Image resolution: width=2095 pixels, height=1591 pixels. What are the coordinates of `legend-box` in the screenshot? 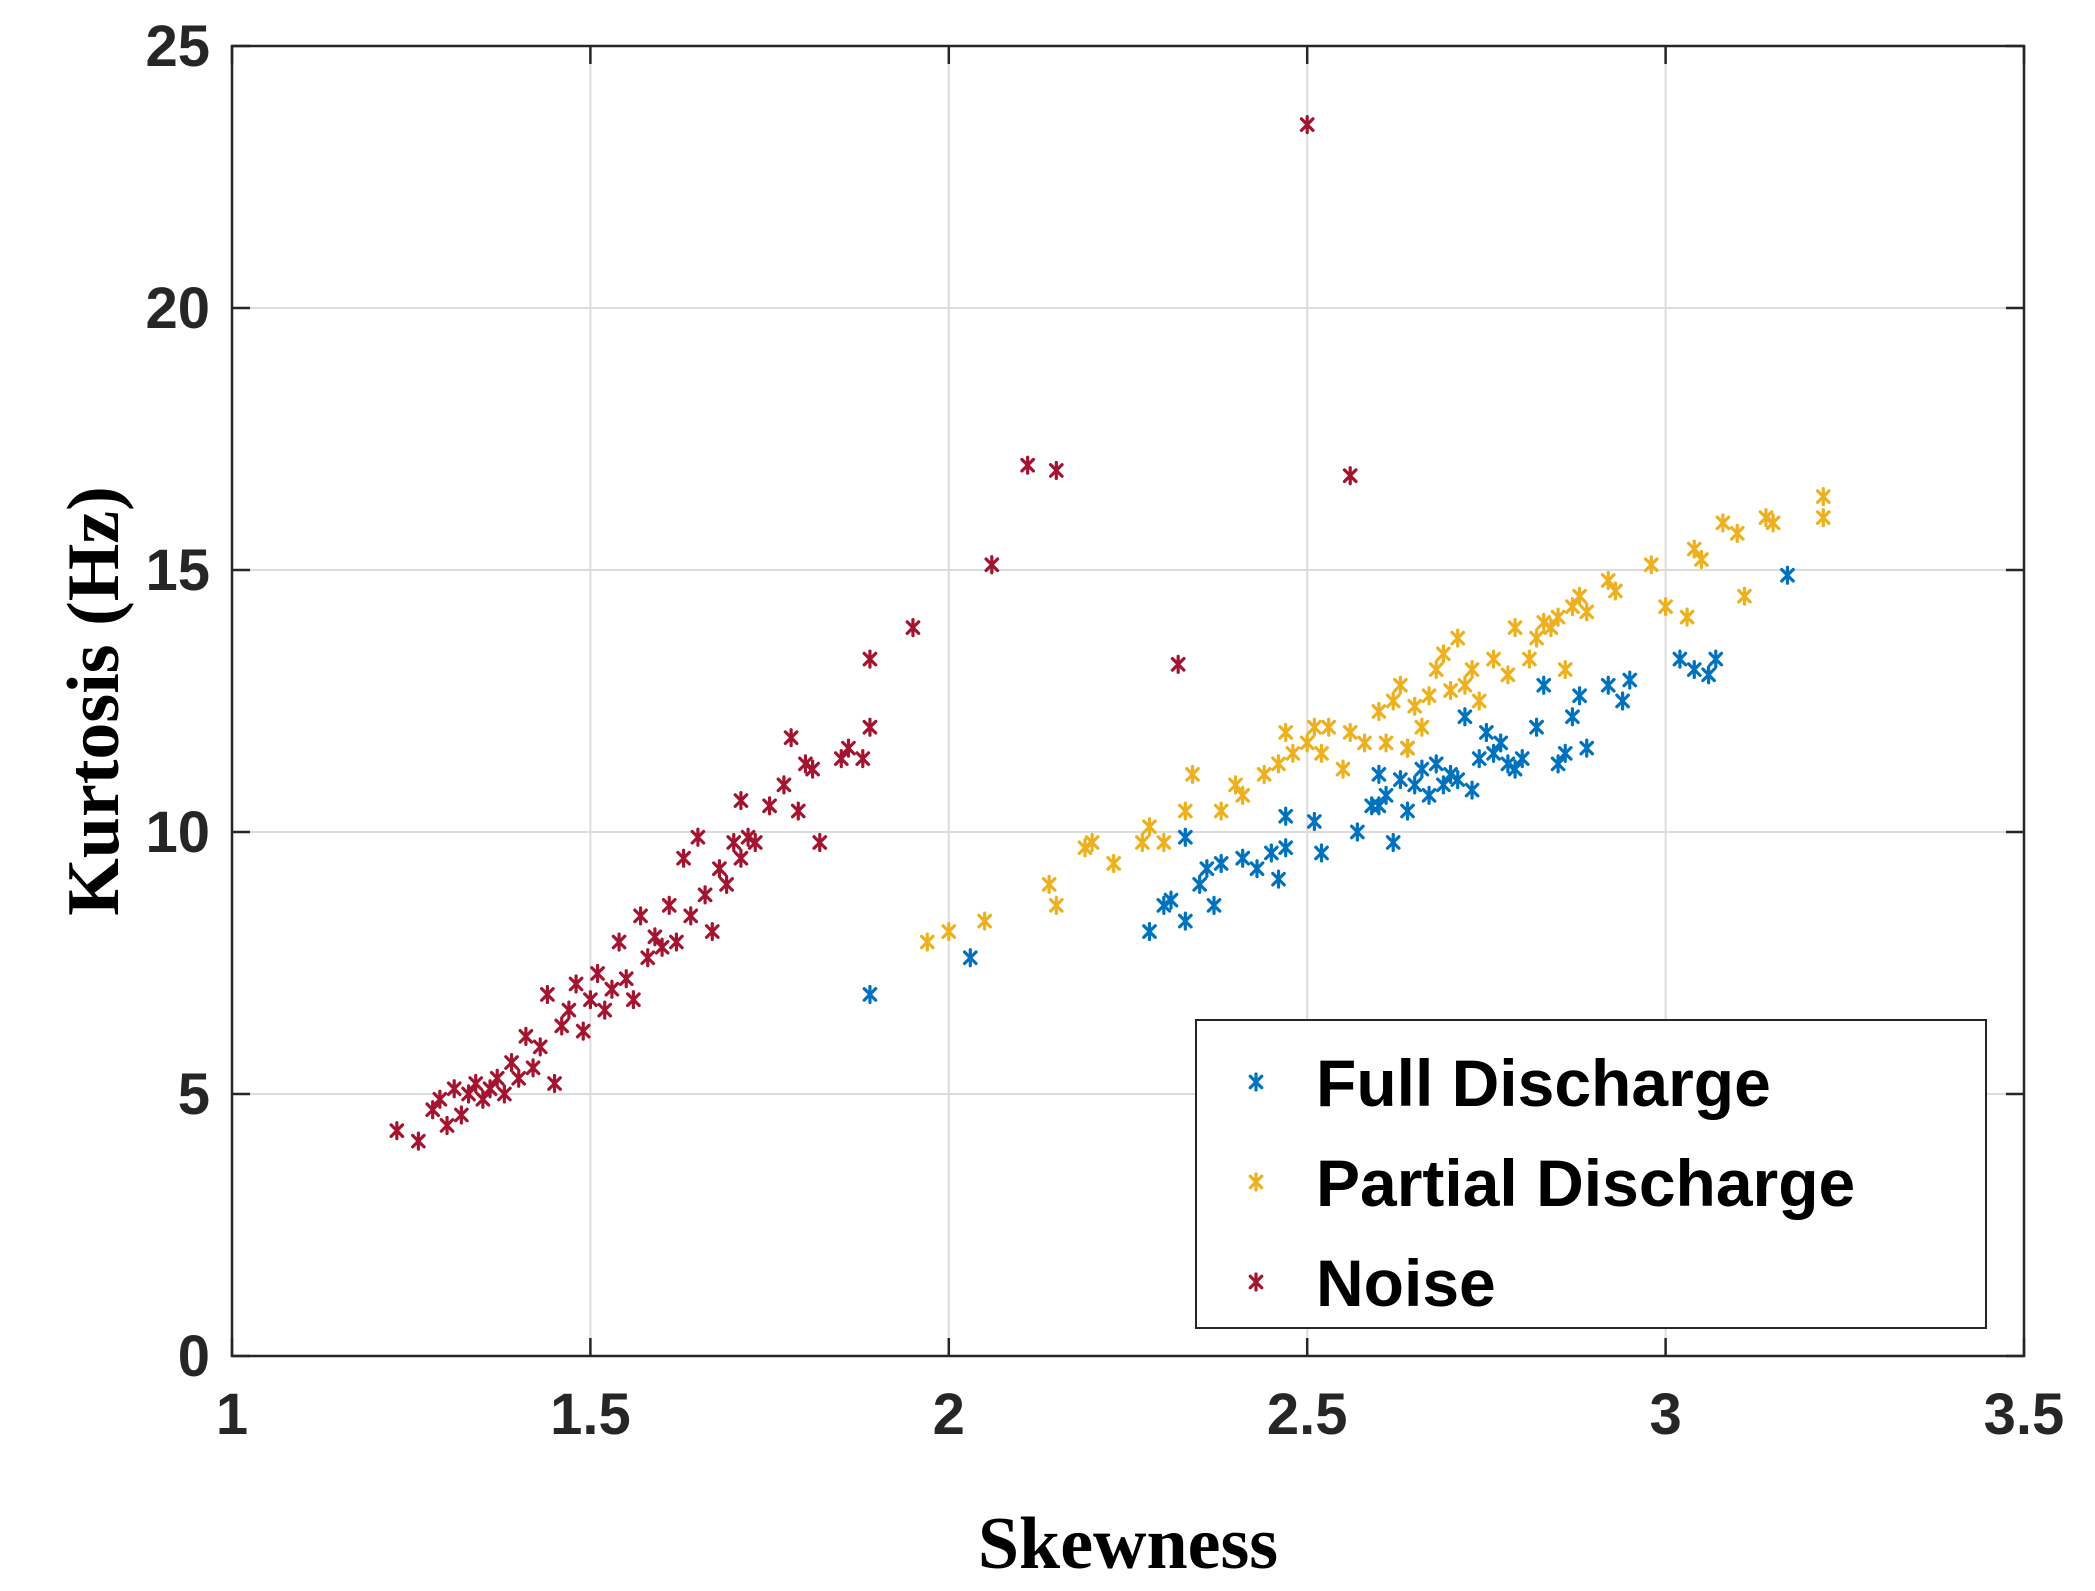 It's located at (1591, 1174).